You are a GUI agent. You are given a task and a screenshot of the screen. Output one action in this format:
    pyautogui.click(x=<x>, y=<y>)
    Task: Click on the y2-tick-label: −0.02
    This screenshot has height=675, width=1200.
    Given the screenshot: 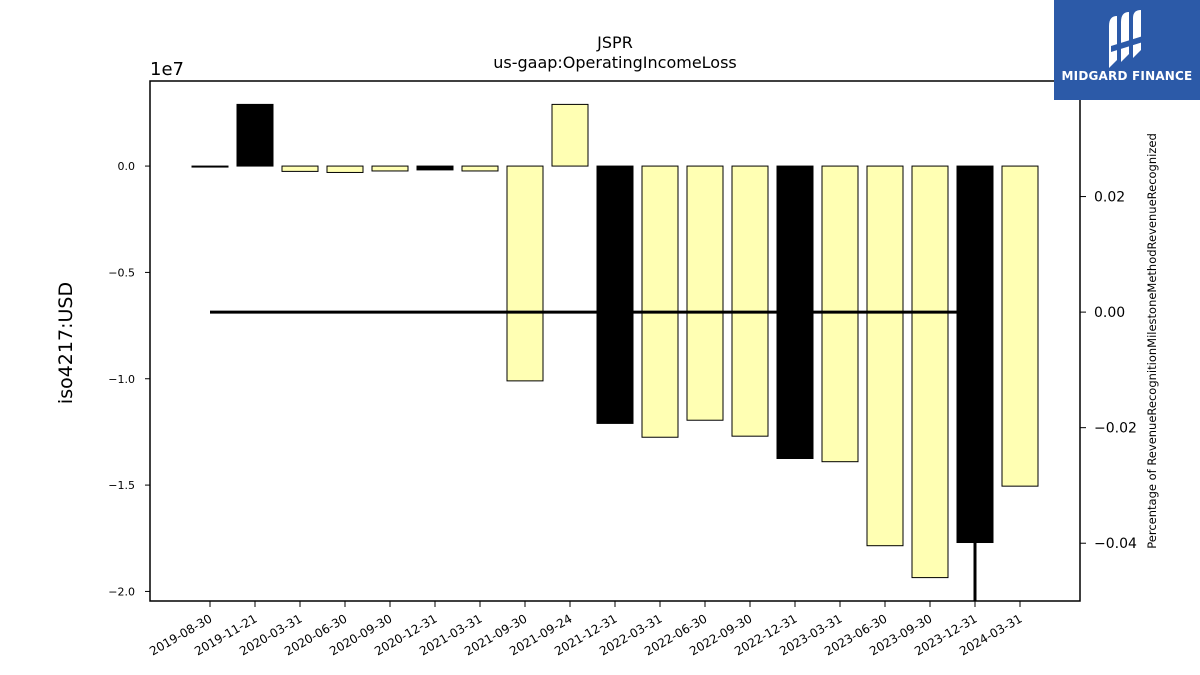 What is the action you would take?
    pyautogui.click(x=1115, y=429)
    